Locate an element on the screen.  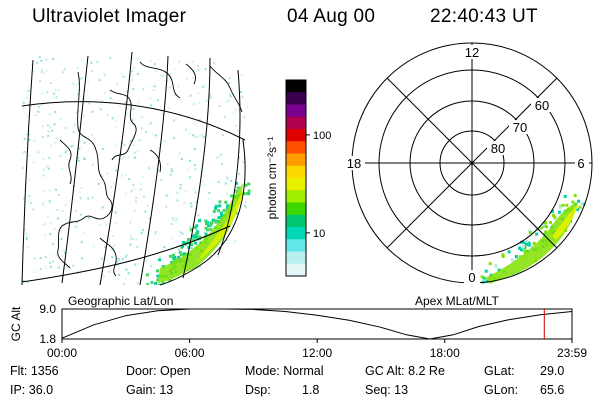
dsp-label: Dsp: is located at coordinates (258, 390).